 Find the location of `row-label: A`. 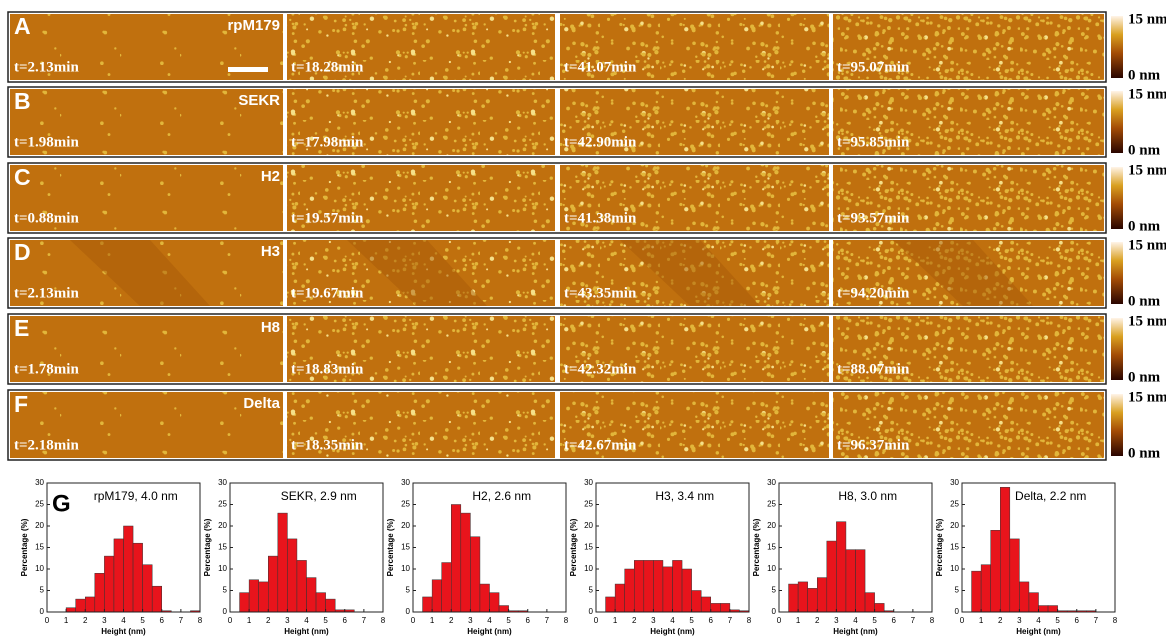

row-label: A is located at coordinates (22, 26).